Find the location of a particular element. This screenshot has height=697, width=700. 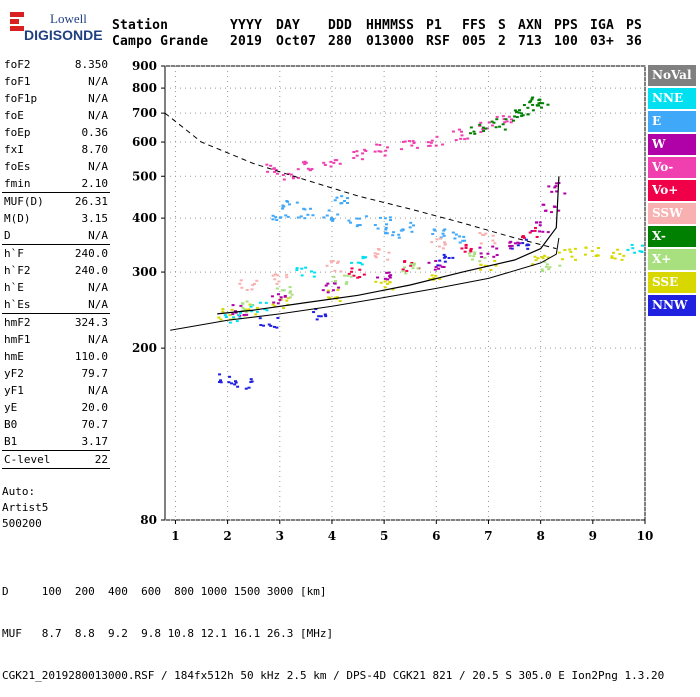

param-row: h`Es N/A is located at coordinates (56, 304).